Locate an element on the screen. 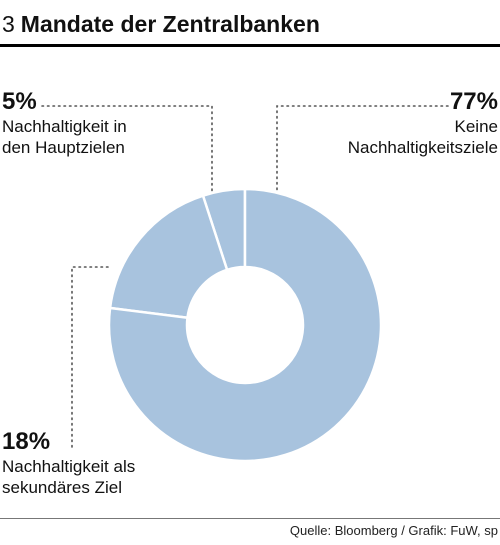 This screenshot has height=545, width=500. slice-desc-main-goals-line1: Nachhaltigkeit in is located at coordinates (64, 126).